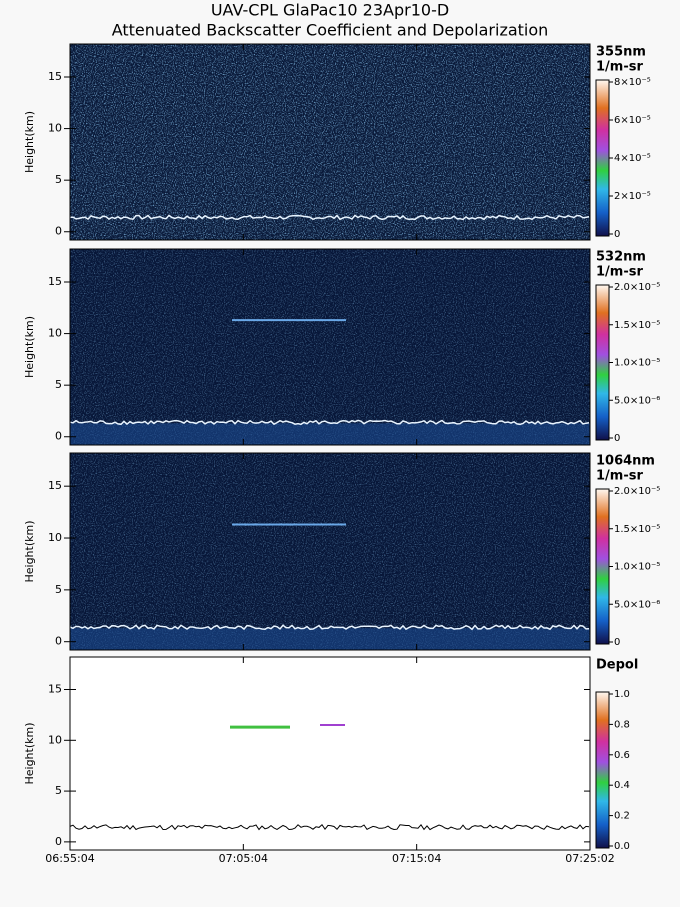 Image resolution: width=680 pixels, height=907 pixels. I want to click on colorbar-label: 355nm, so click(621, 52).